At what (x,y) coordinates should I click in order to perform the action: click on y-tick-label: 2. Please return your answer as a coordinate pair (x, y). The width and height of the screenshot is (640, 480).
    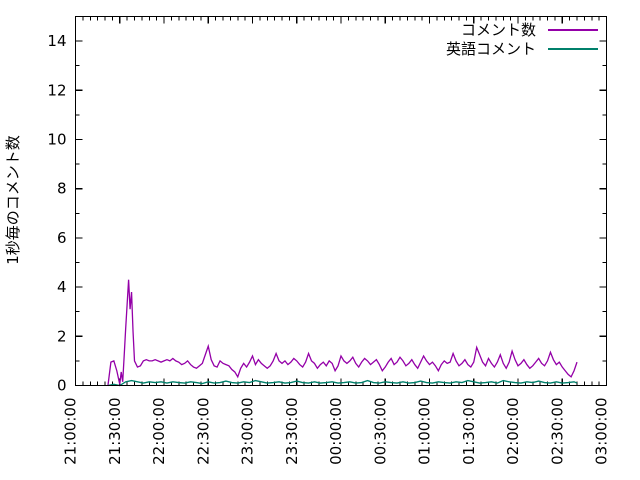
    Looking at the image, I should click on (62, 336).